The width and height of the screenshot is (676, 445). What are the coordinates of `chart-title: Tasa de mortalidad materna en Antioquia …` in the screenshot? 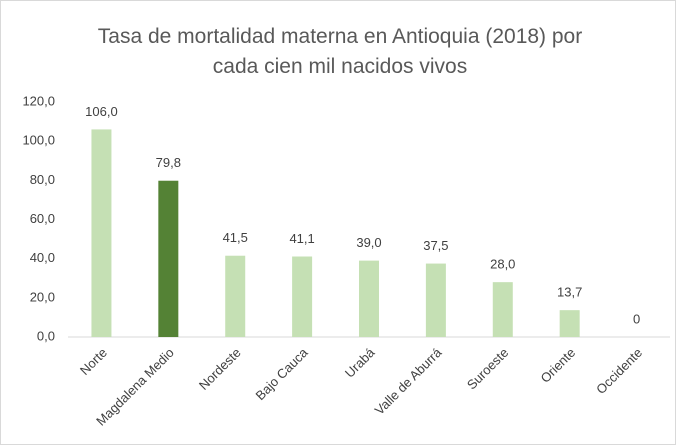 It's located at (340, 51).